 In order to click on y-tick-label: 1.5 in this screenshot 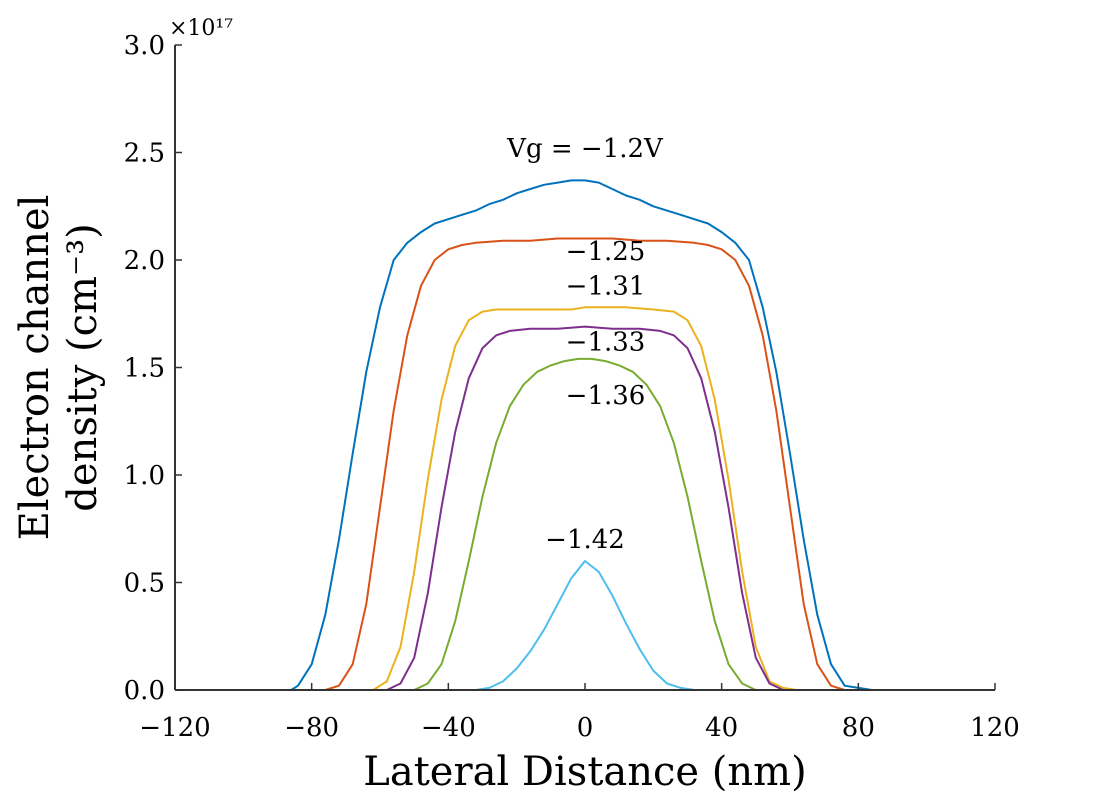, I will do `click(144, 369)`.